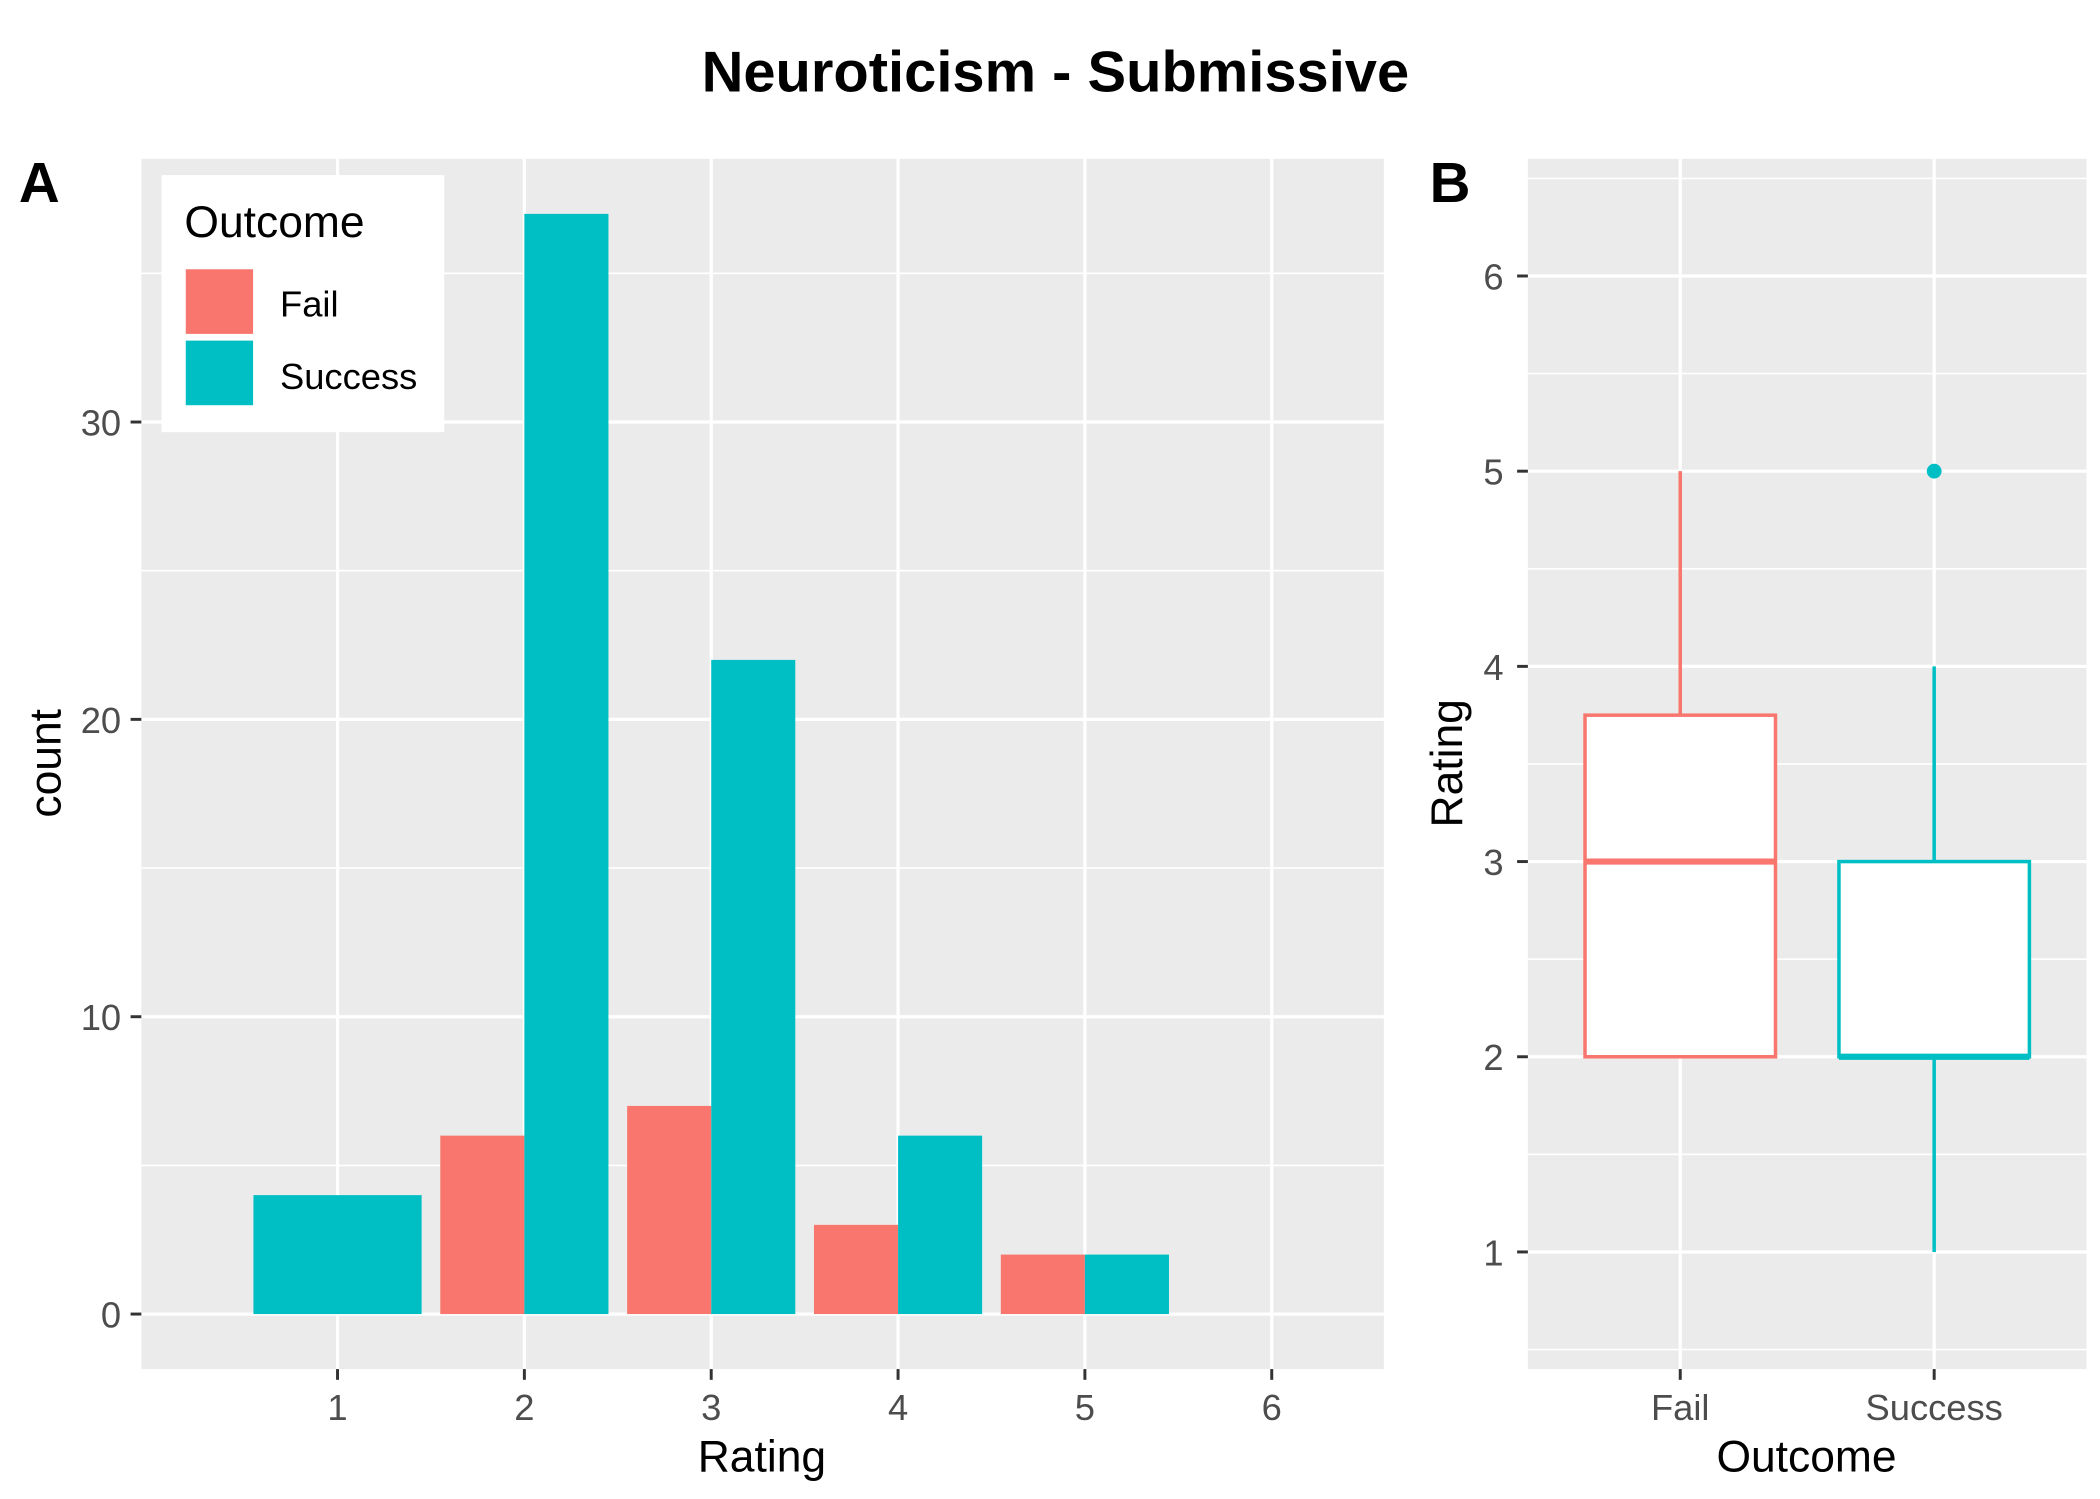 This screenshot has width=2100, height=1499. Describe the element at coordinates (1493, 667) in the screenshot. I see `y-tick-label: 4` at that location.